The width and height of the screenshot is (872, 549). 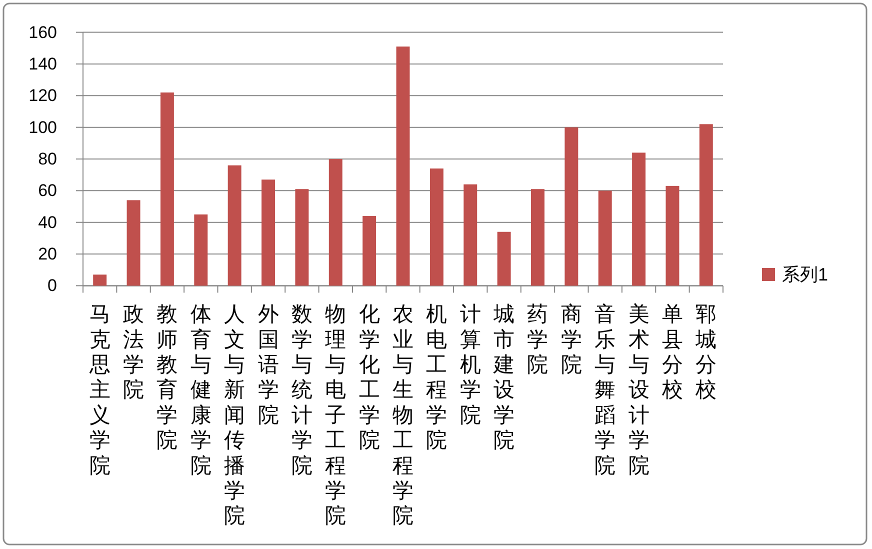 I want to click on x-tick-label: 化学化工学院, so click(x=369, y=377).